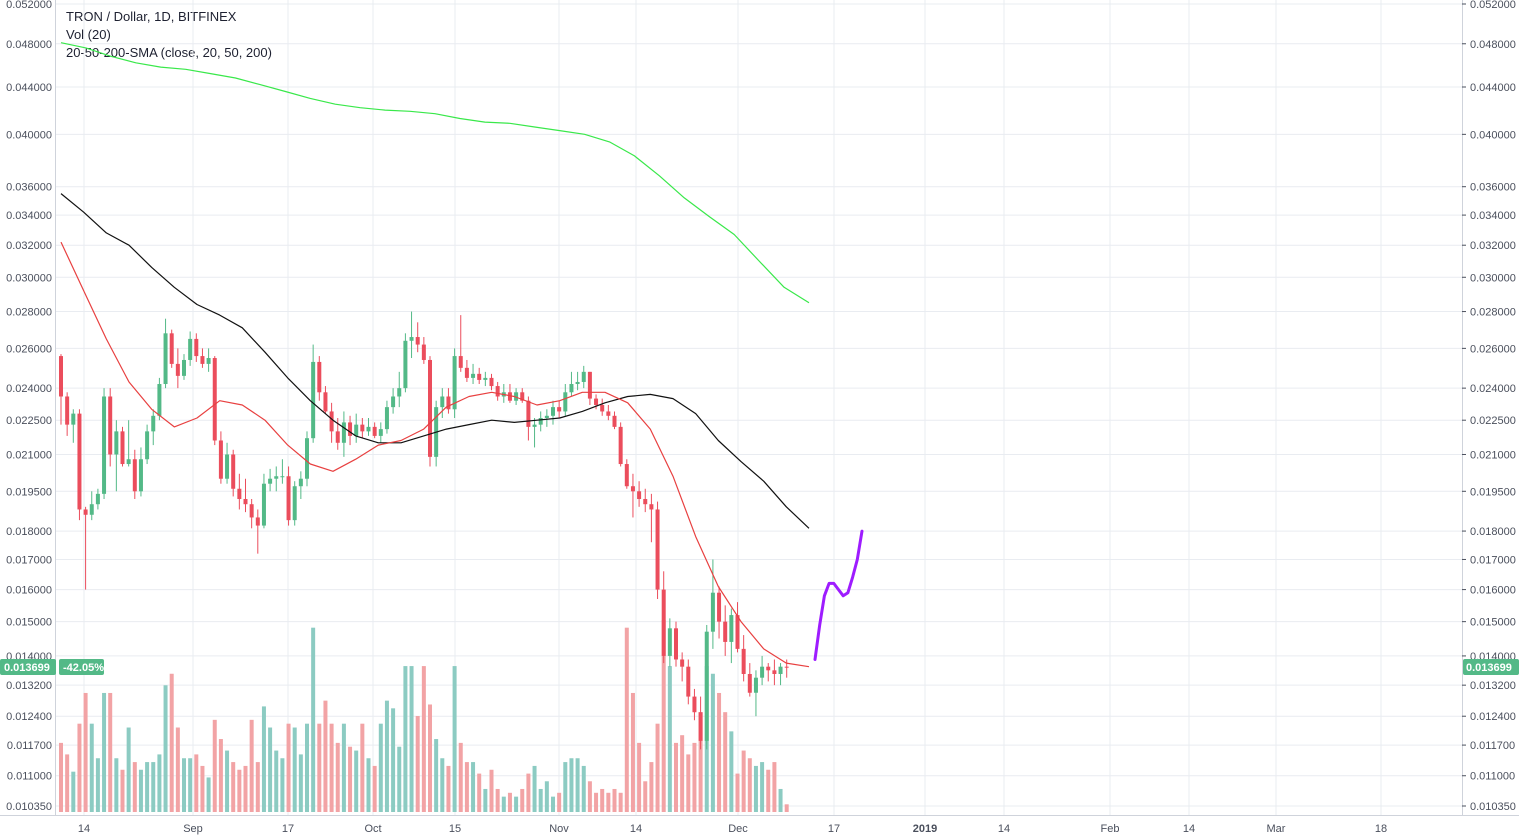  I want to click on user-drawing, so click(838, 595).